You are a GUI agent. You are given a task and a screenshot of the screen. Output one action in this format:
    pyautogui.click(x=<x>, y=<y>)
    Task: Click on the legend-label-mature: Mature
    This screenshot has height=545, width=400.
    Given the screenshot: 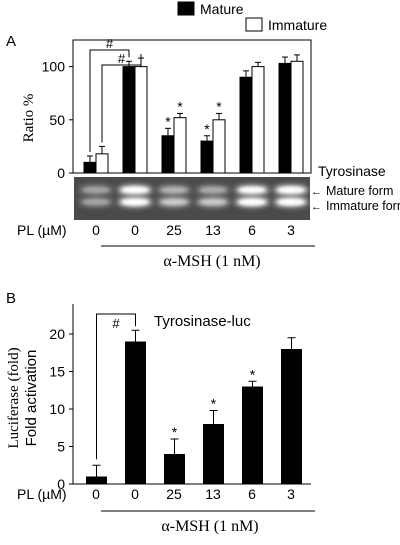 What is the action you would take?
    pyautogui.click(x=222, y=9)
    